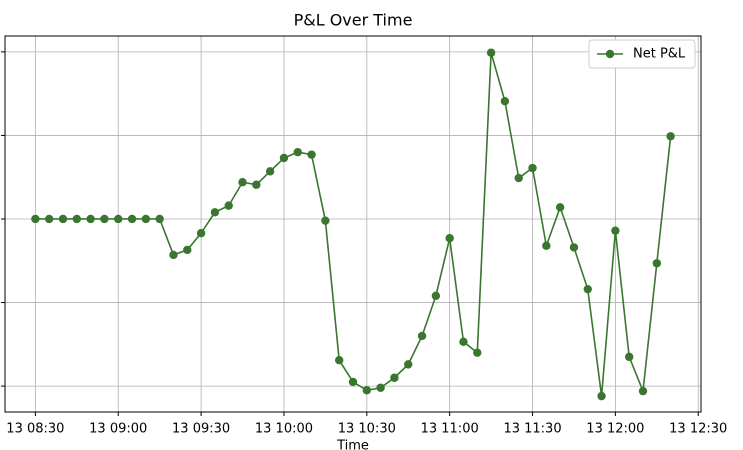 This screenshot has width=743, height=450. Describe the element at coordinates (610, 54) in the screenshot. I see `legend-marker` at that location.